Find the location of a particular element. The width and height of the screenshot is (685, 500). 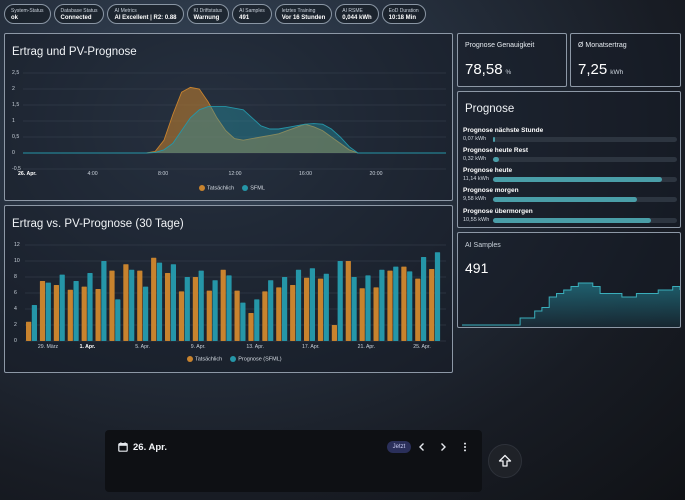

x-tick-label: 5. Apr. is located at coordinates (142, 347).